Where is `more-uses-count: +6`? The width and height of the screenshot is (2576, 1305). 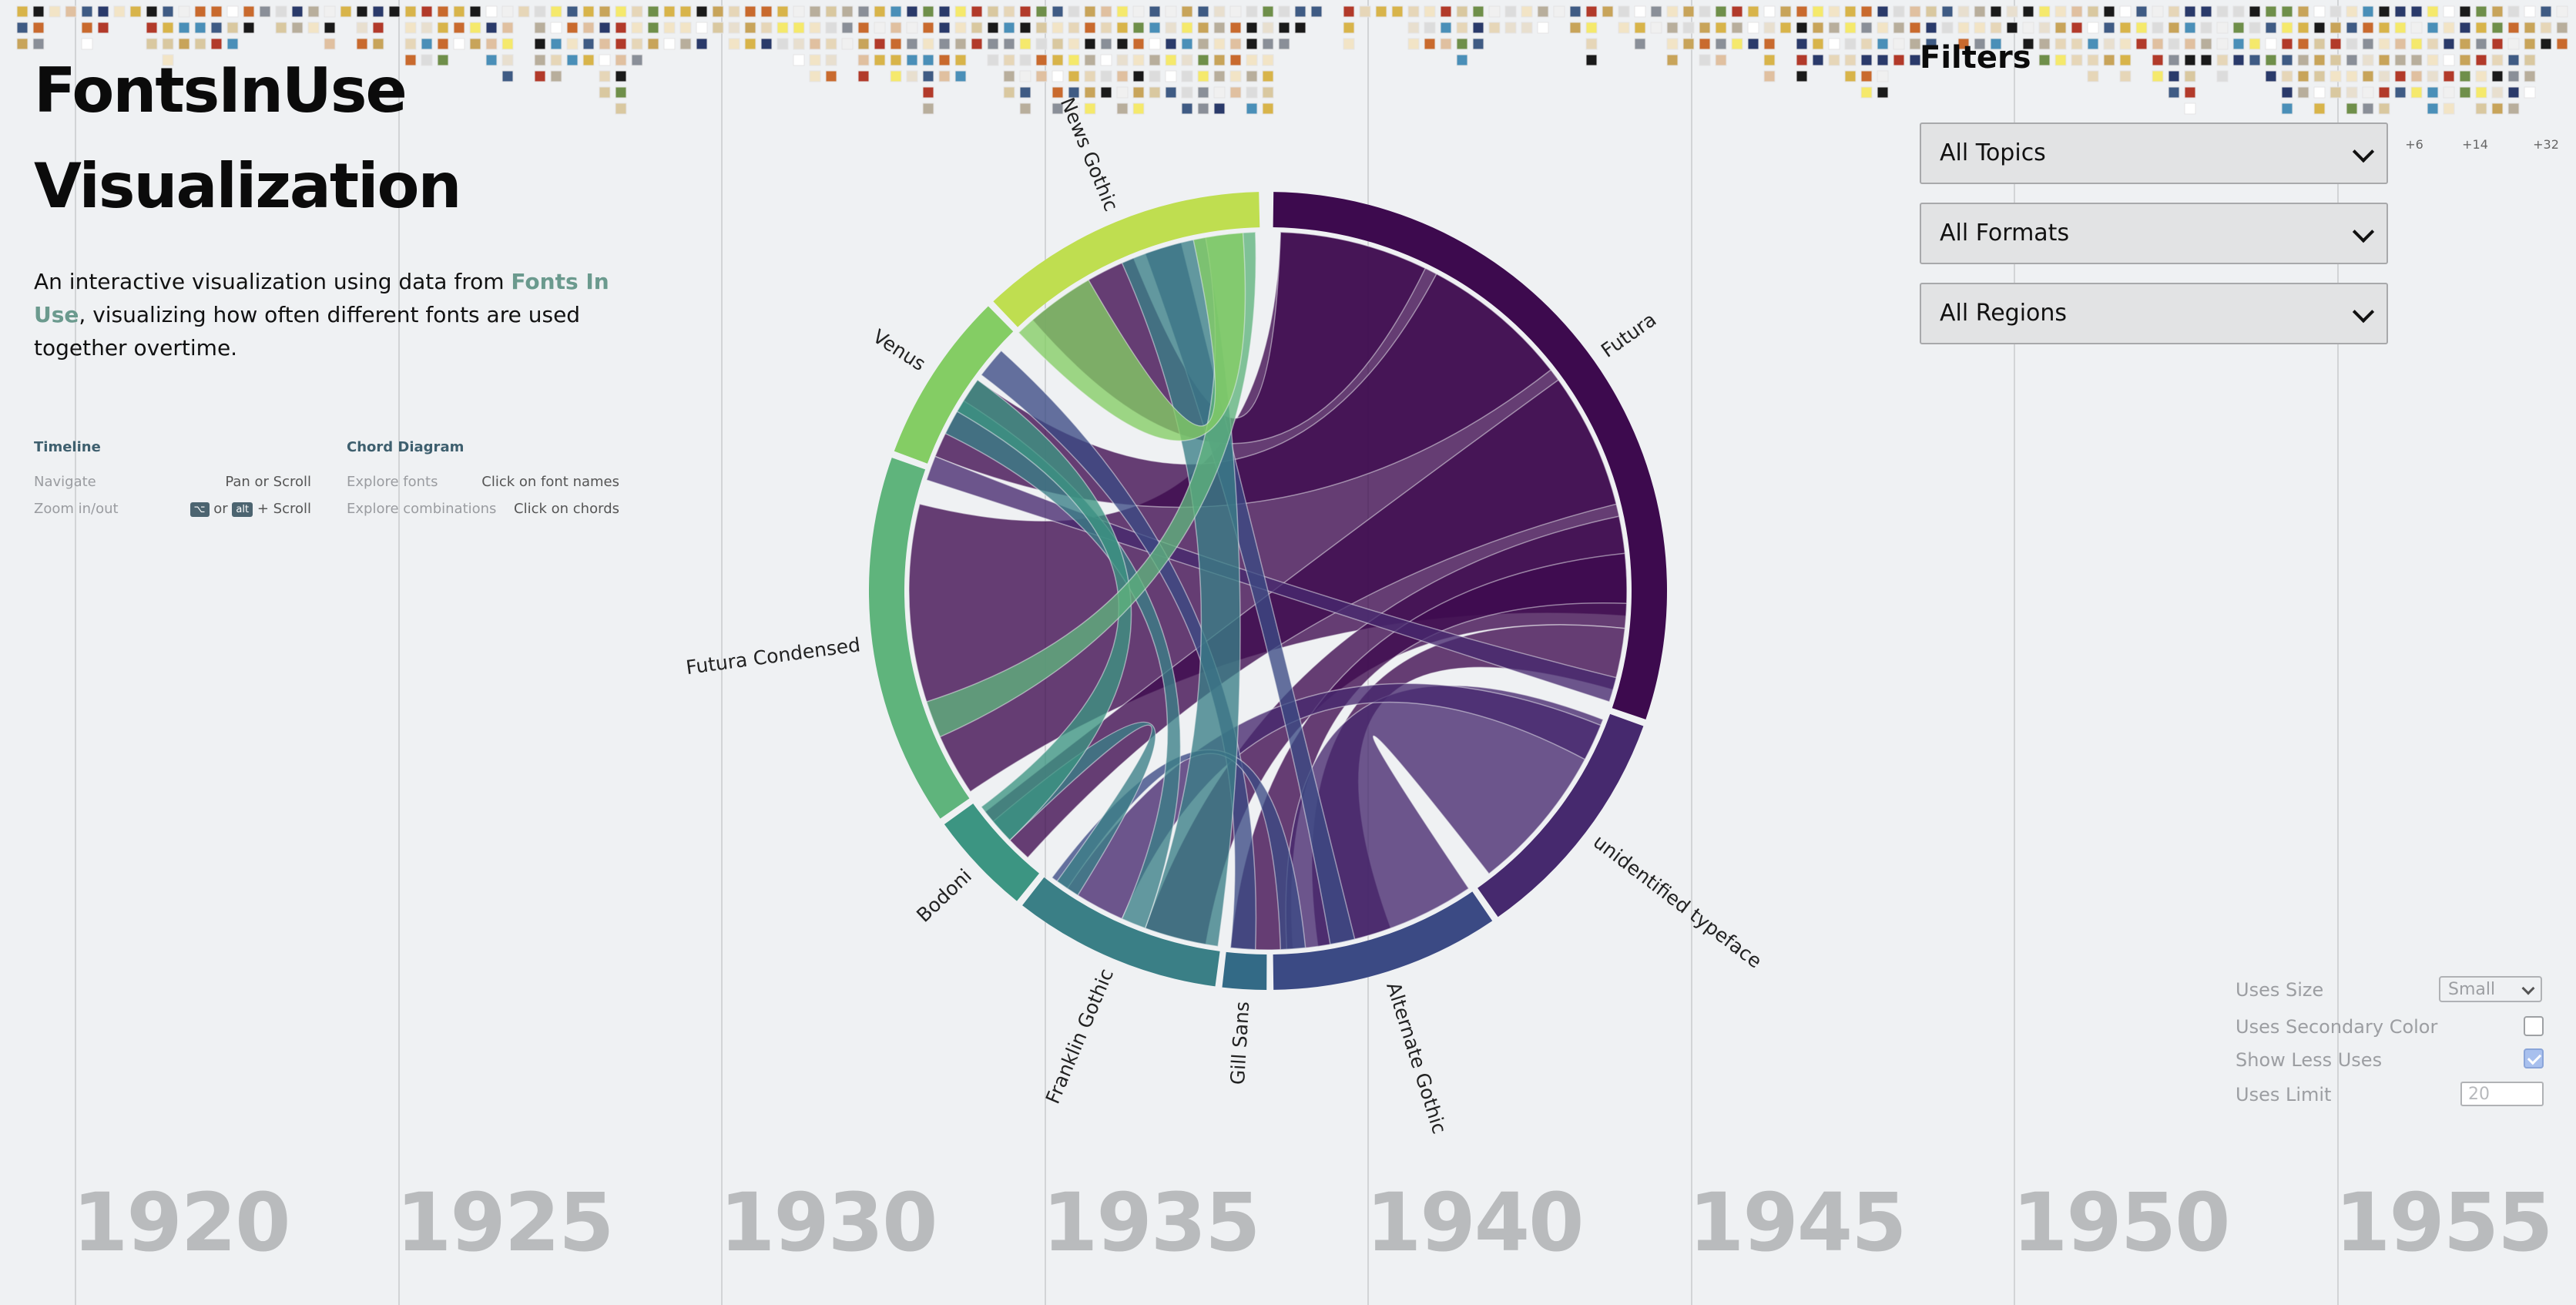
more-uses-count: +6 is located at coordinates (2414, 144).